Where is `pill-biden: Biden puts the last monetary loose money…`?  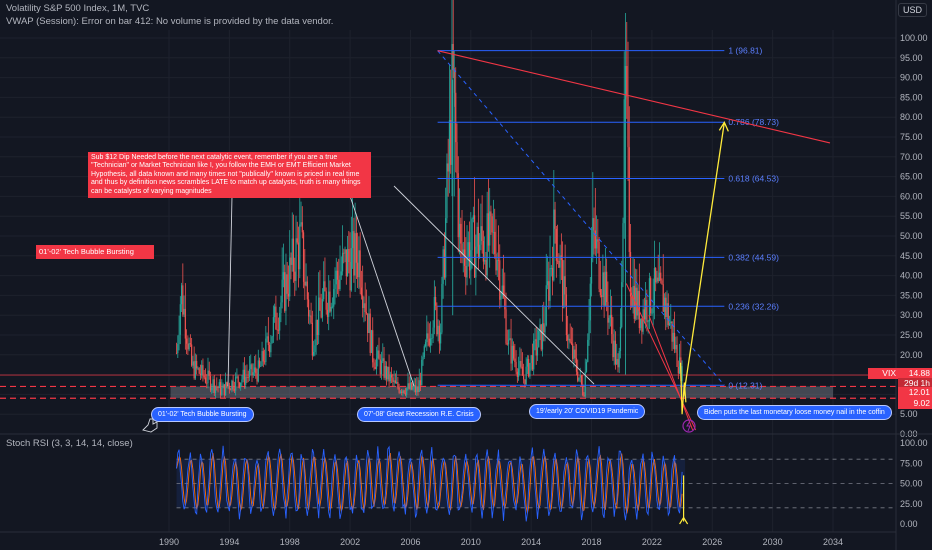
pill-biden: Biden puts the last monetary loose money… is located at coordinates (794, 412).